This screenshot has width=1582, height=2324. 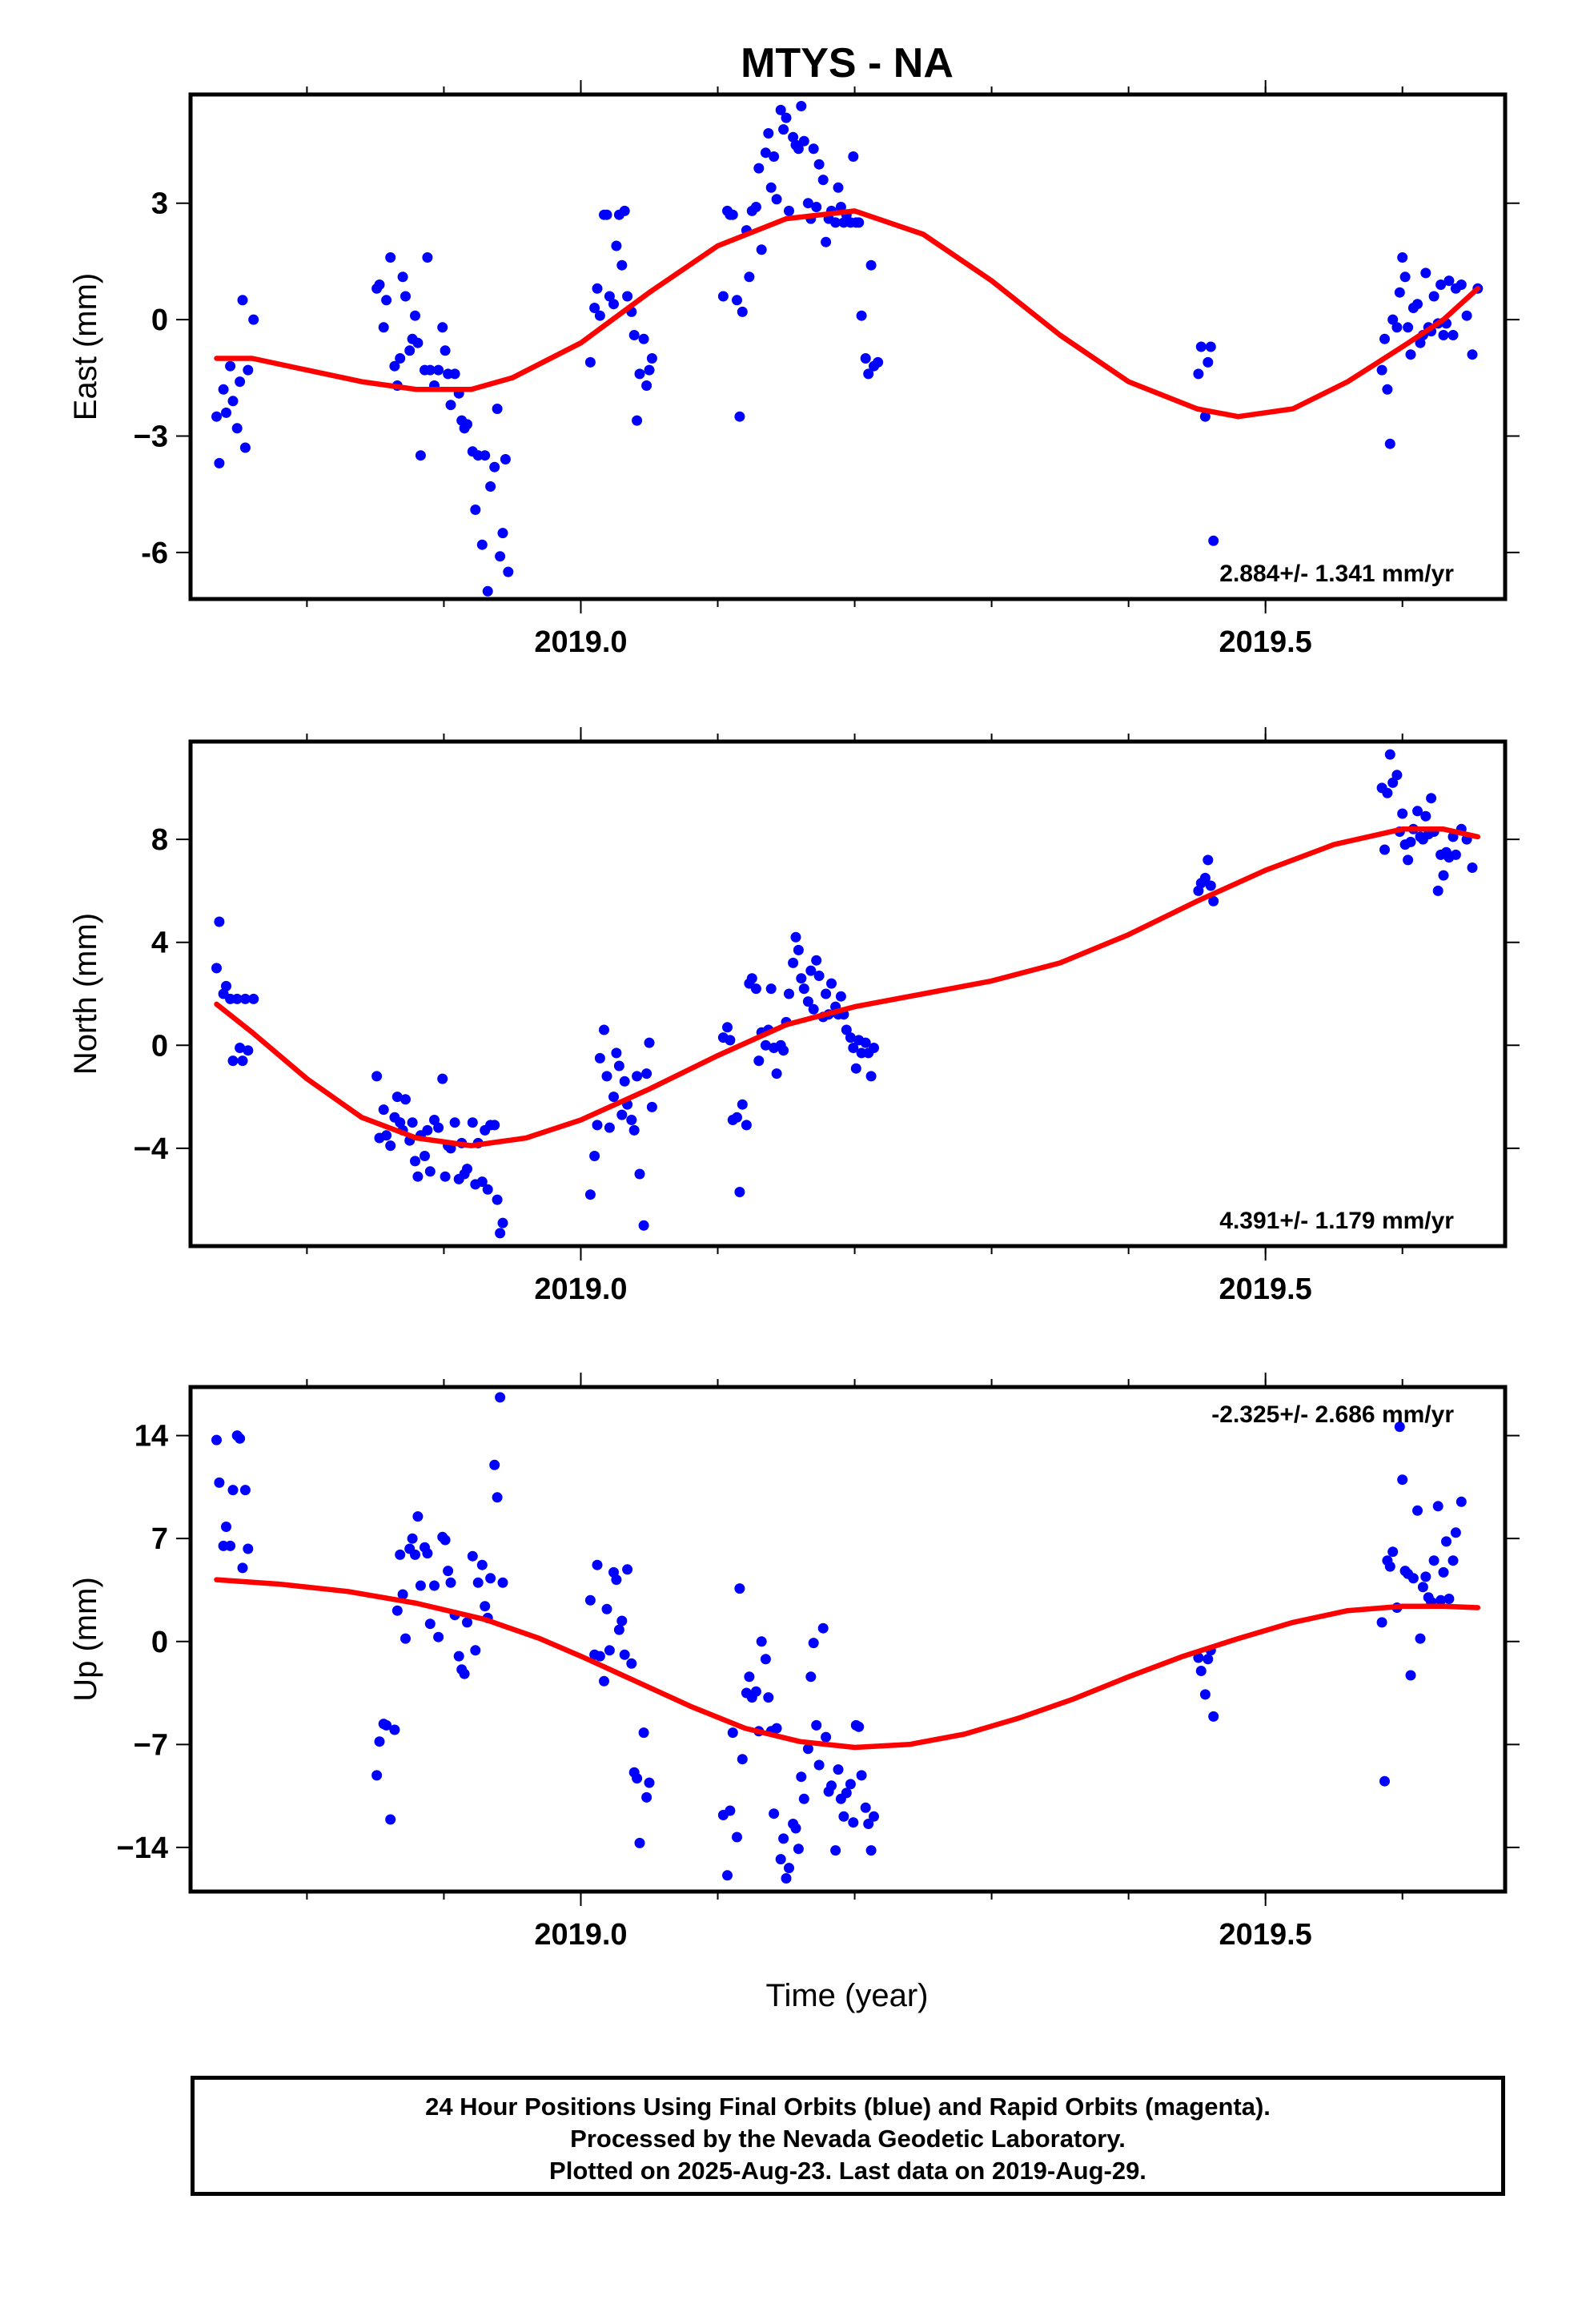 I want to click on rate-annotation: 4.391+/- 1.179 mm/yr, so click(x=1336, y=1221).